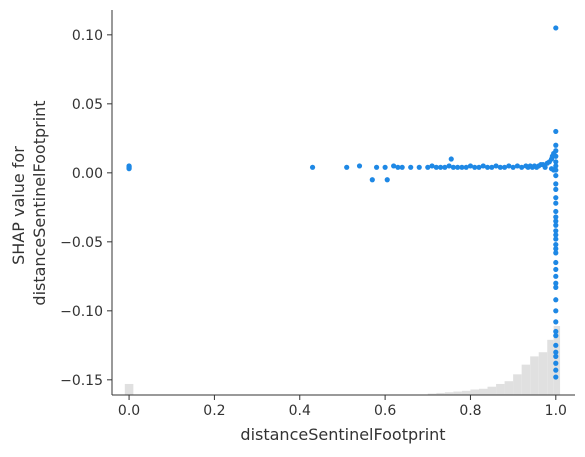 The width and height of the screenshot is (585, 457). I want to click on y-axis-title-line-1: SHAP value for, so click(18, 205).